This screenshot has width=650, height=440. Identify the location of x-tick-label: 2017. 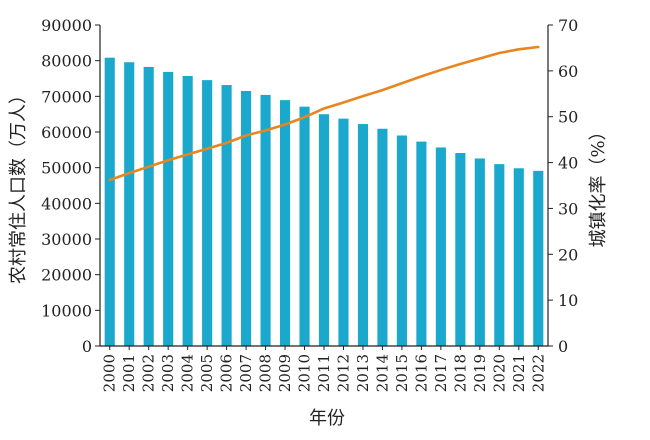
(441, 373).